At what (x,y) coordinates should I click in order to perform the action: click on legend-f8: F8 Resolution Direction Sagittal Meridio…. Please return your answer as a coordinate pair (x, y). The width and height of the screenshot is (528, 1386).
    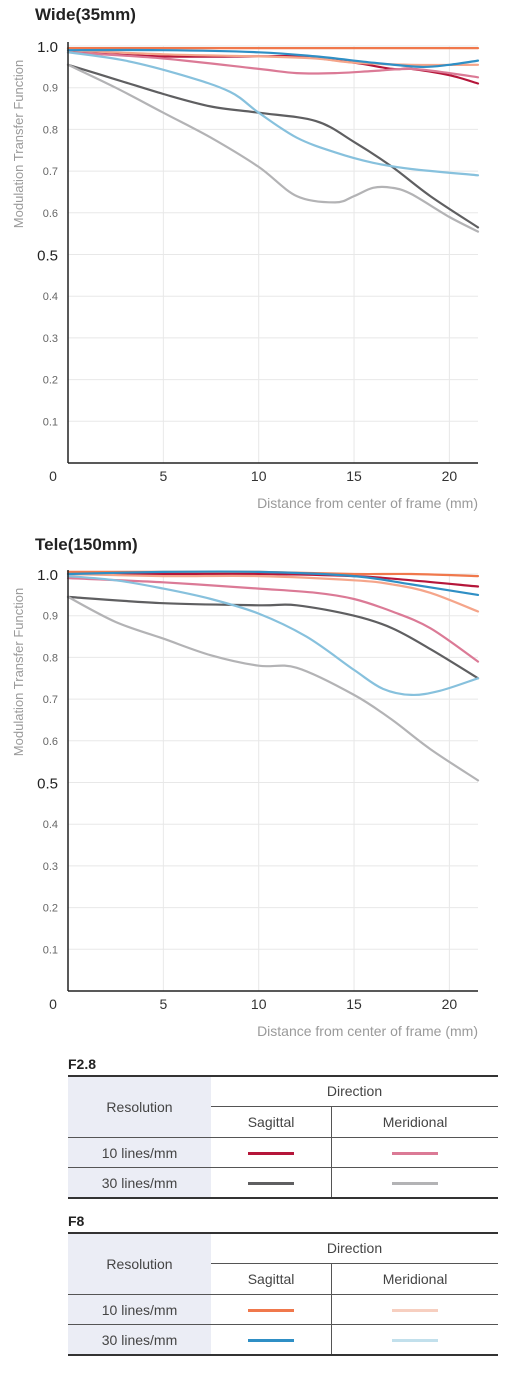
    Looking at the image, I should click on (283, 1284).